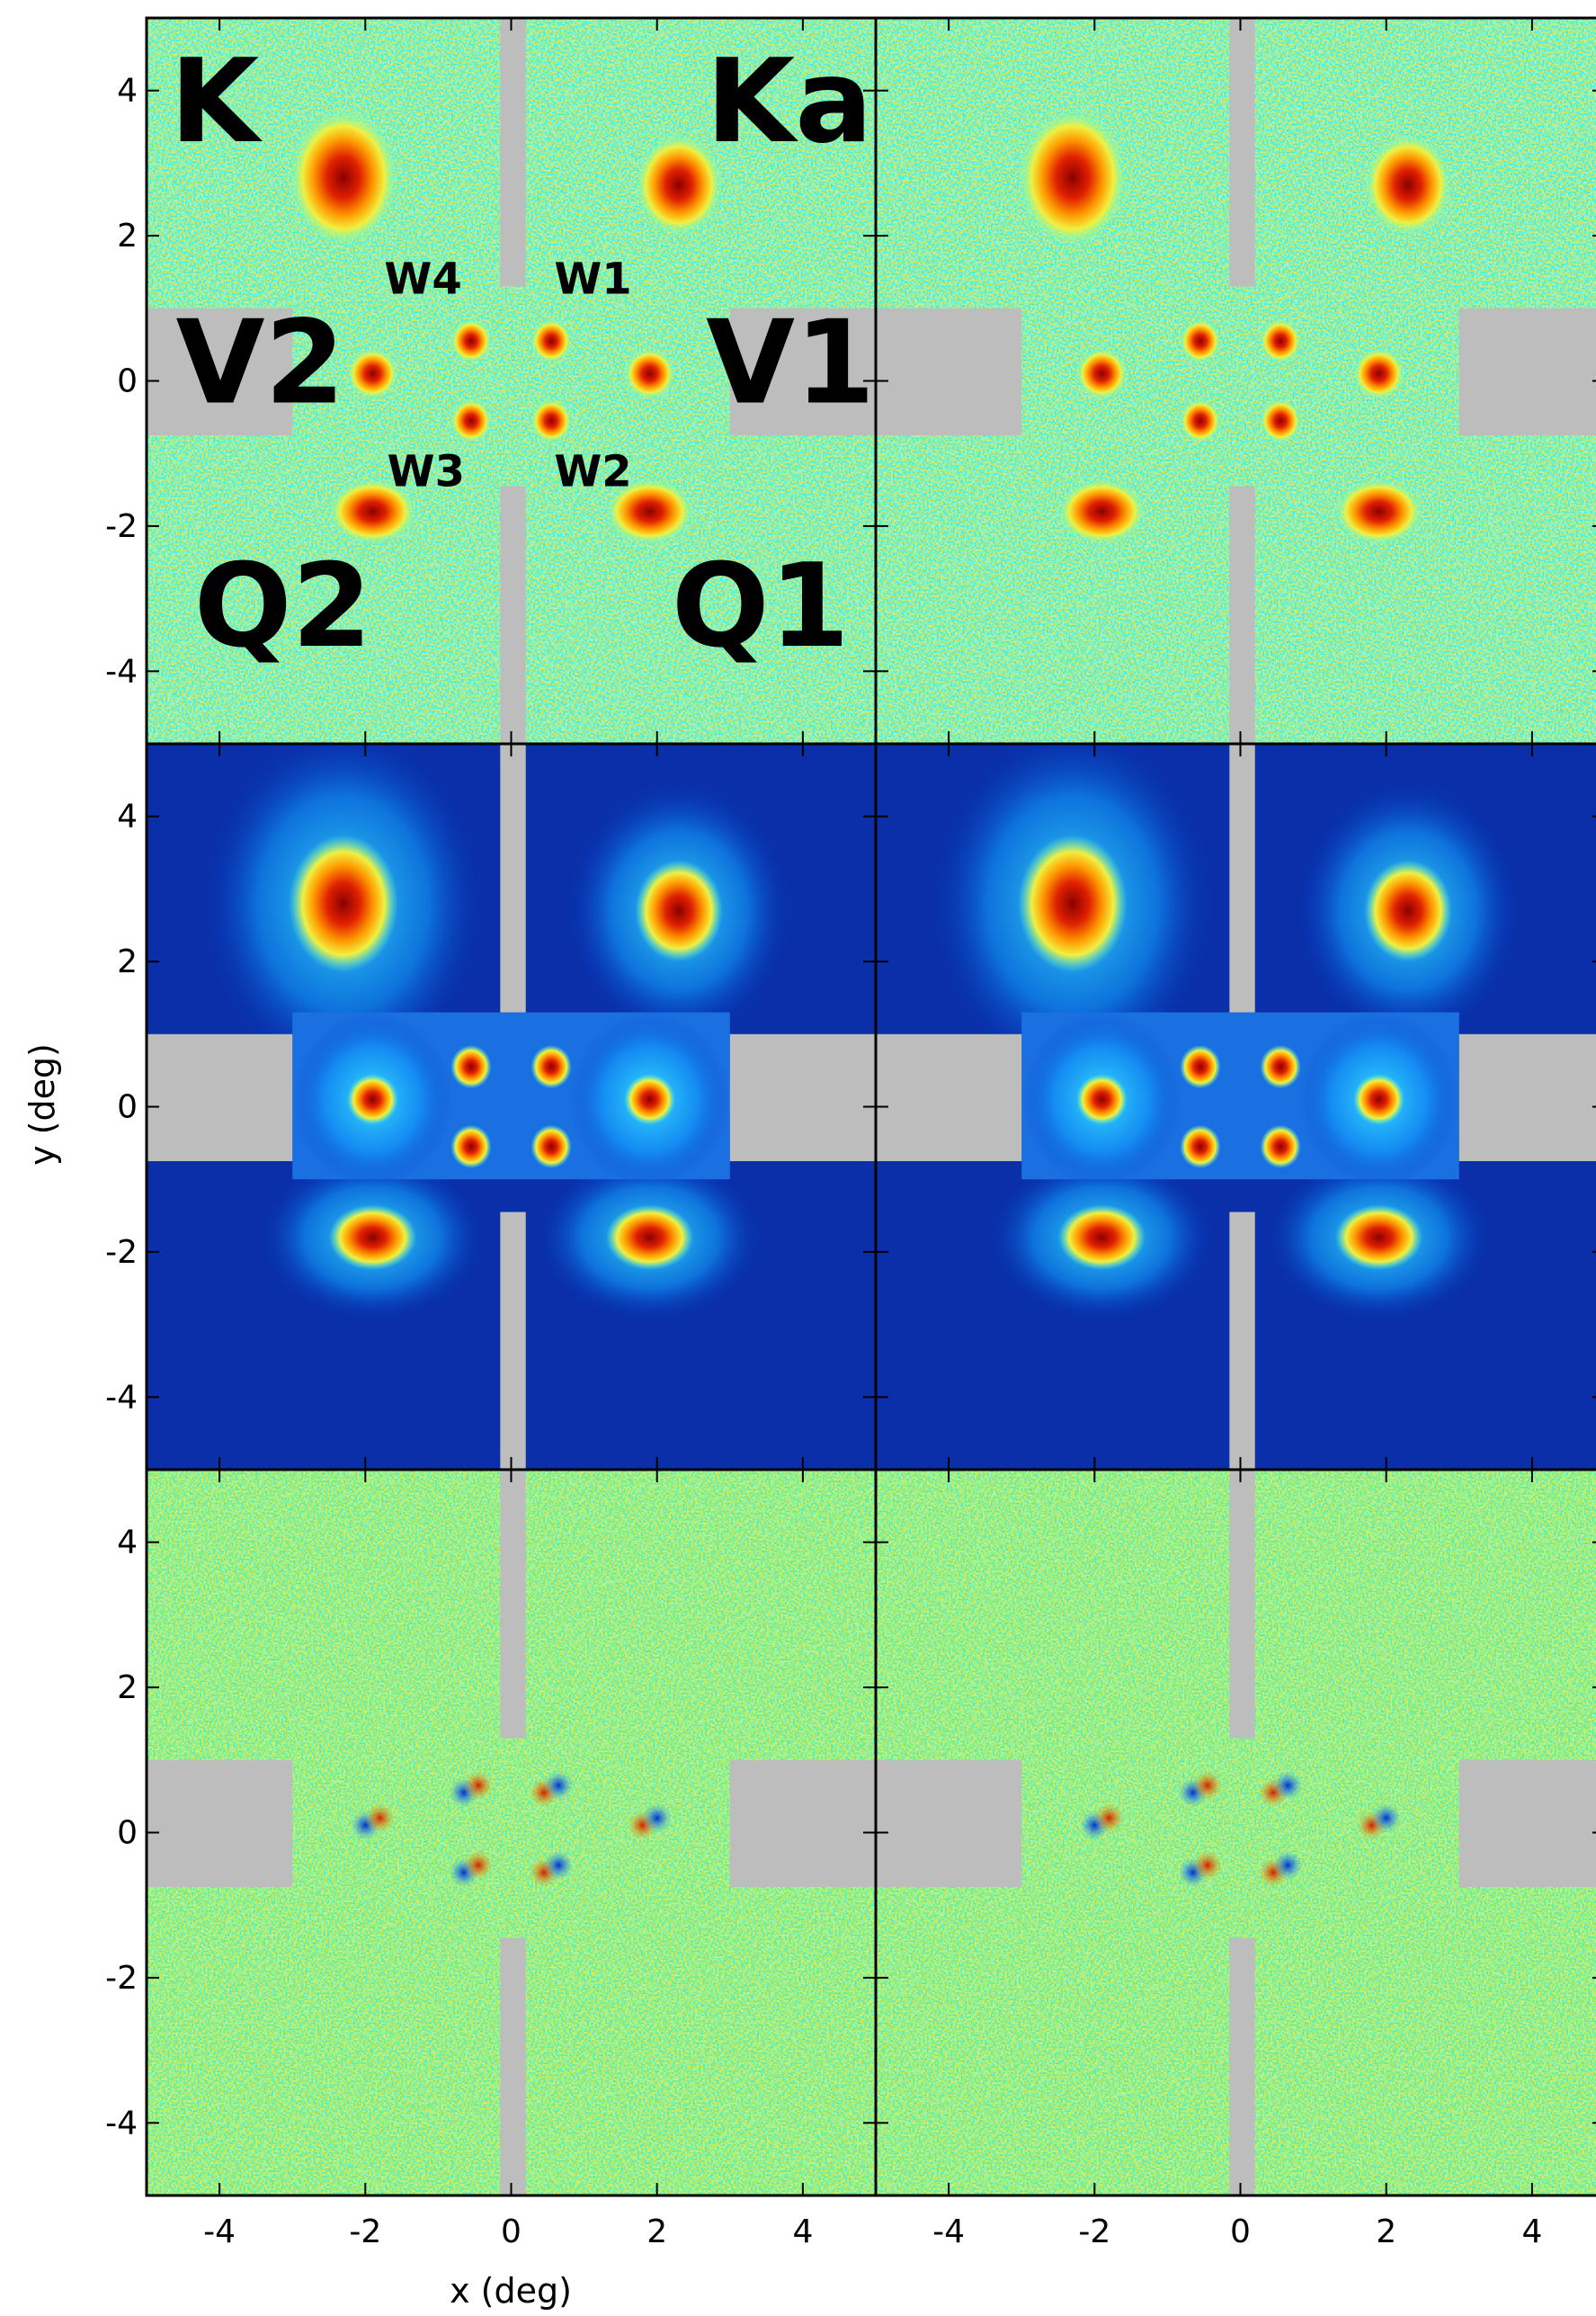 Image resolution: width=1596 pixels, height=2316 pixels. Describe the element at coordinates (761, 607) in the screenshot. I see `annotation: Q1` at that location.